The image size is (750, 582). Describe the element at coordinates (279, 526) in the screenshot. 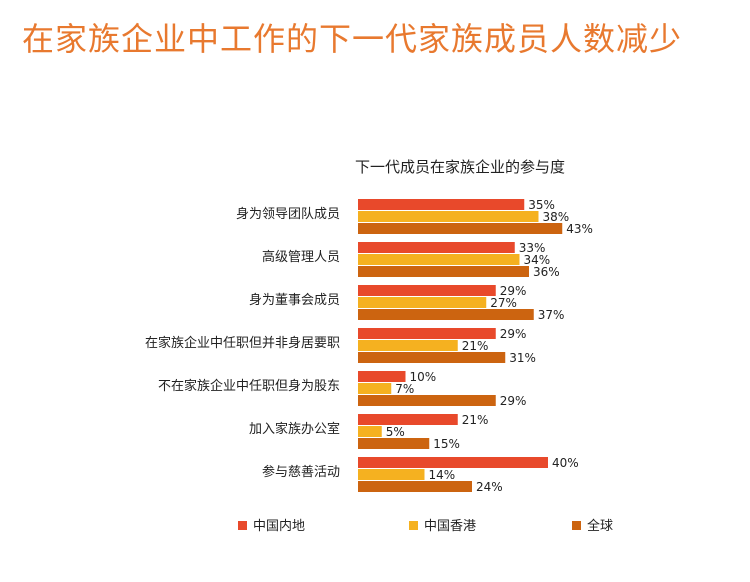

I see `legend-label: 中国内地` at that location.